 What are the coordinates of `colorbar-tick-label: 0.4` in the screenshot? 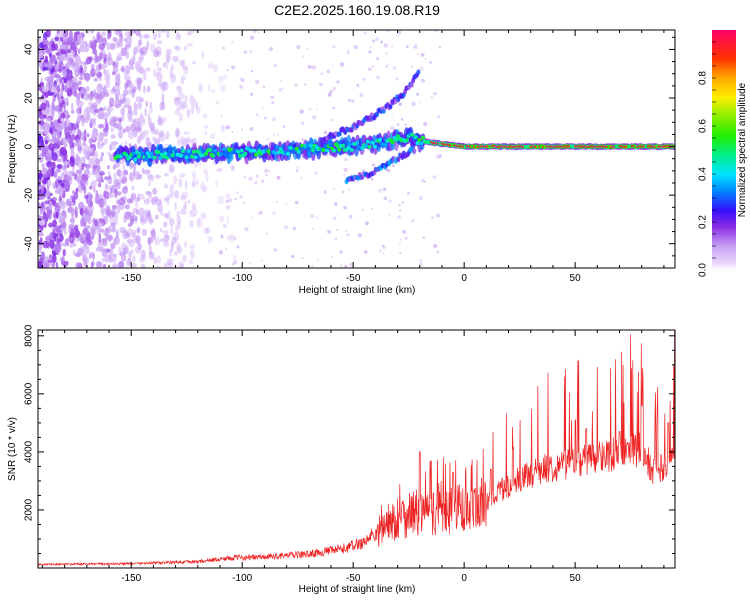 It's located at (703, 174).